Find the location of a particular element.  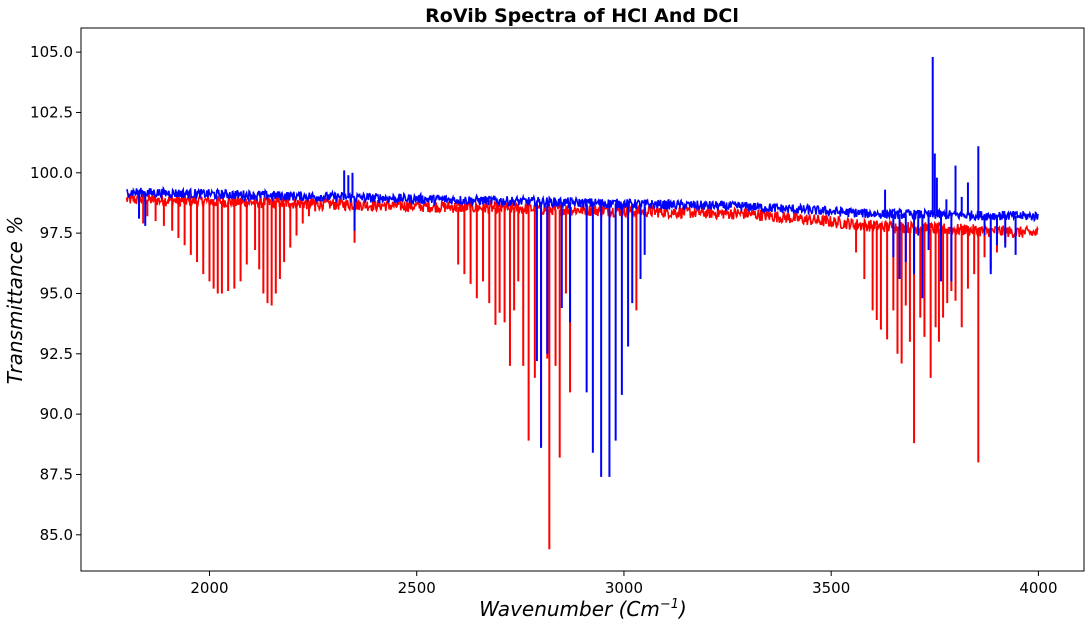

x-tick-label: 3000 is located at coordinates (624, 588).